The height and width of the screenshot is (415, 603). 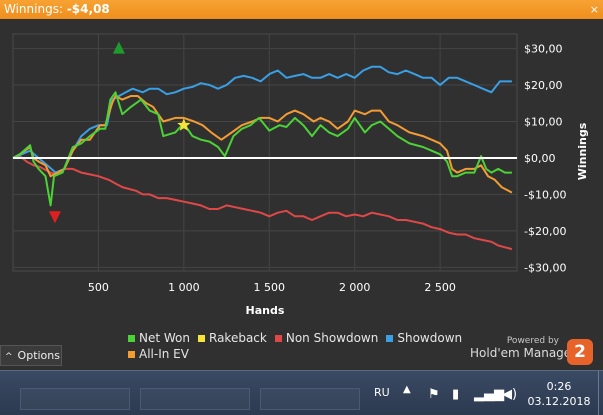 I want to click on legend-label-all-in-ev: All-In EV, so click(x=164, y=354).